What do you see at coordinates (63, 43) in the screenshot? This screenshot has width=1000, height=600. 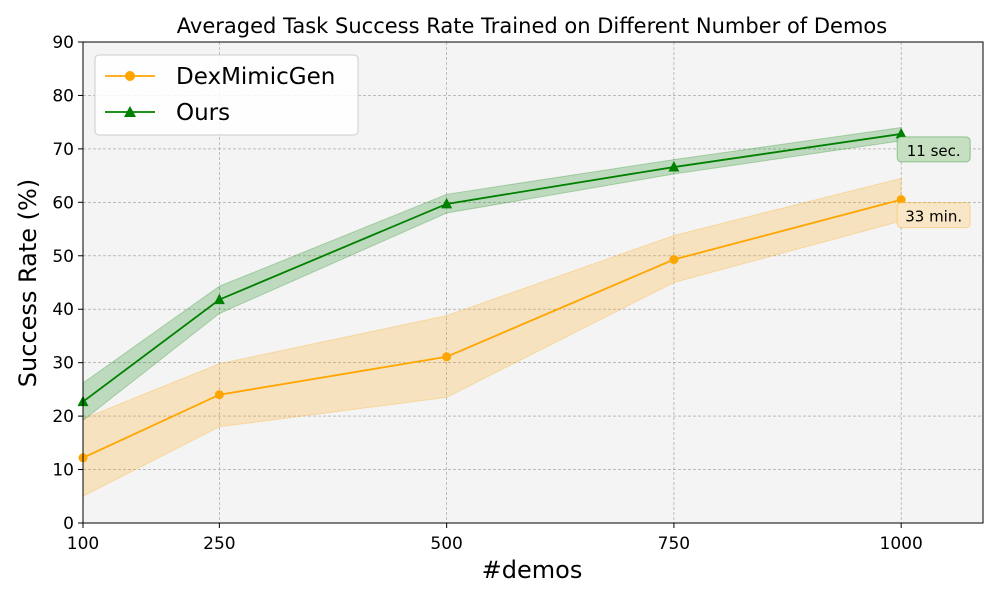 I see `y-tick-label: 90` at bounding box center [63, 43].